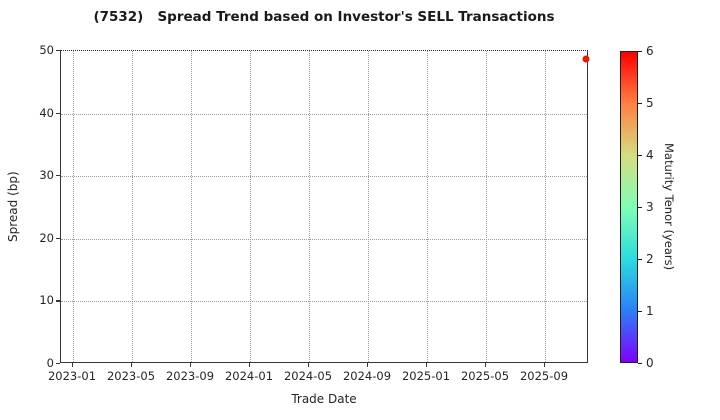  What do you see at coordinates (669, 207) in the screenshot?
I see `colorbar-label: Maturity Tenor (years)` at bounding box center [669, 207].